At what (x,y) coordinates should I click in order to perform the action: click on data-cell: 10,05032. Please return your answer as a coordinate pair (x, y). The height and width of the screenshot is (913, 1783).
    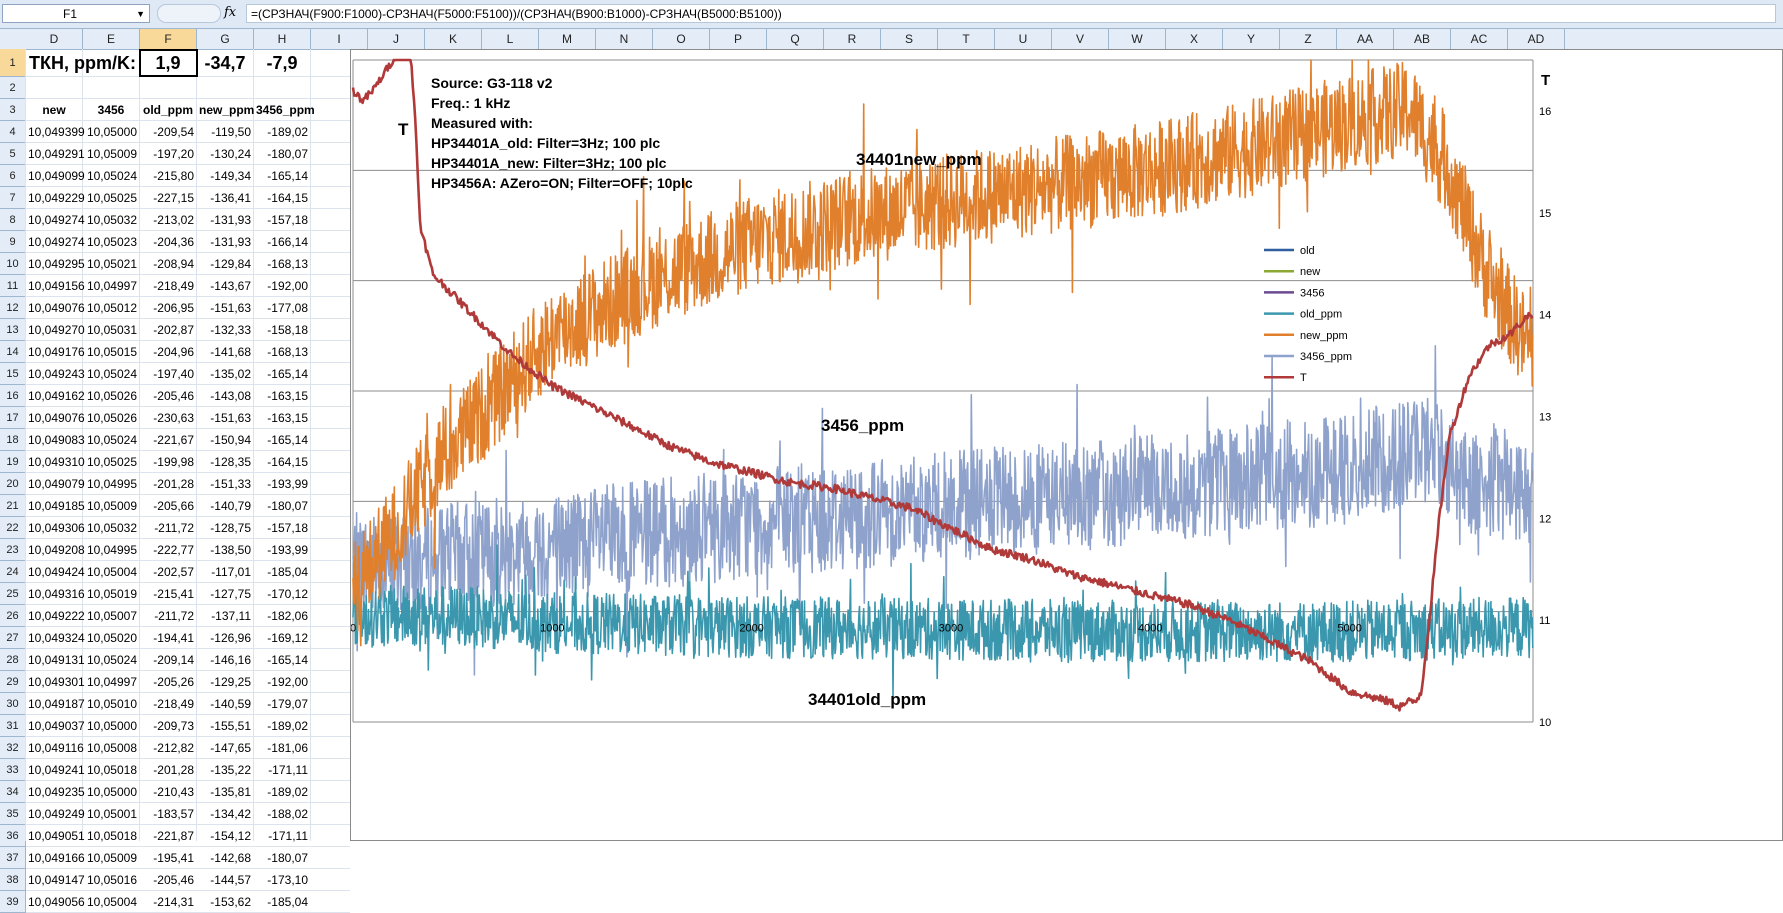
    Looking at the image, I should click on (111, 220).